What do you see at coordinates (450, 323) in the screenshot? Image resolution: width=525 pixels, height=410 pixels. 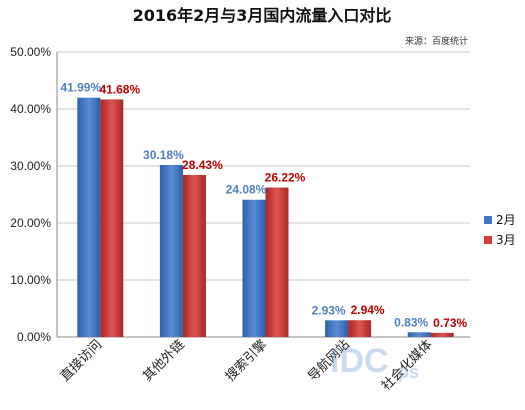 I see `data-label: 0.73%` at bounding box center [450, 323].